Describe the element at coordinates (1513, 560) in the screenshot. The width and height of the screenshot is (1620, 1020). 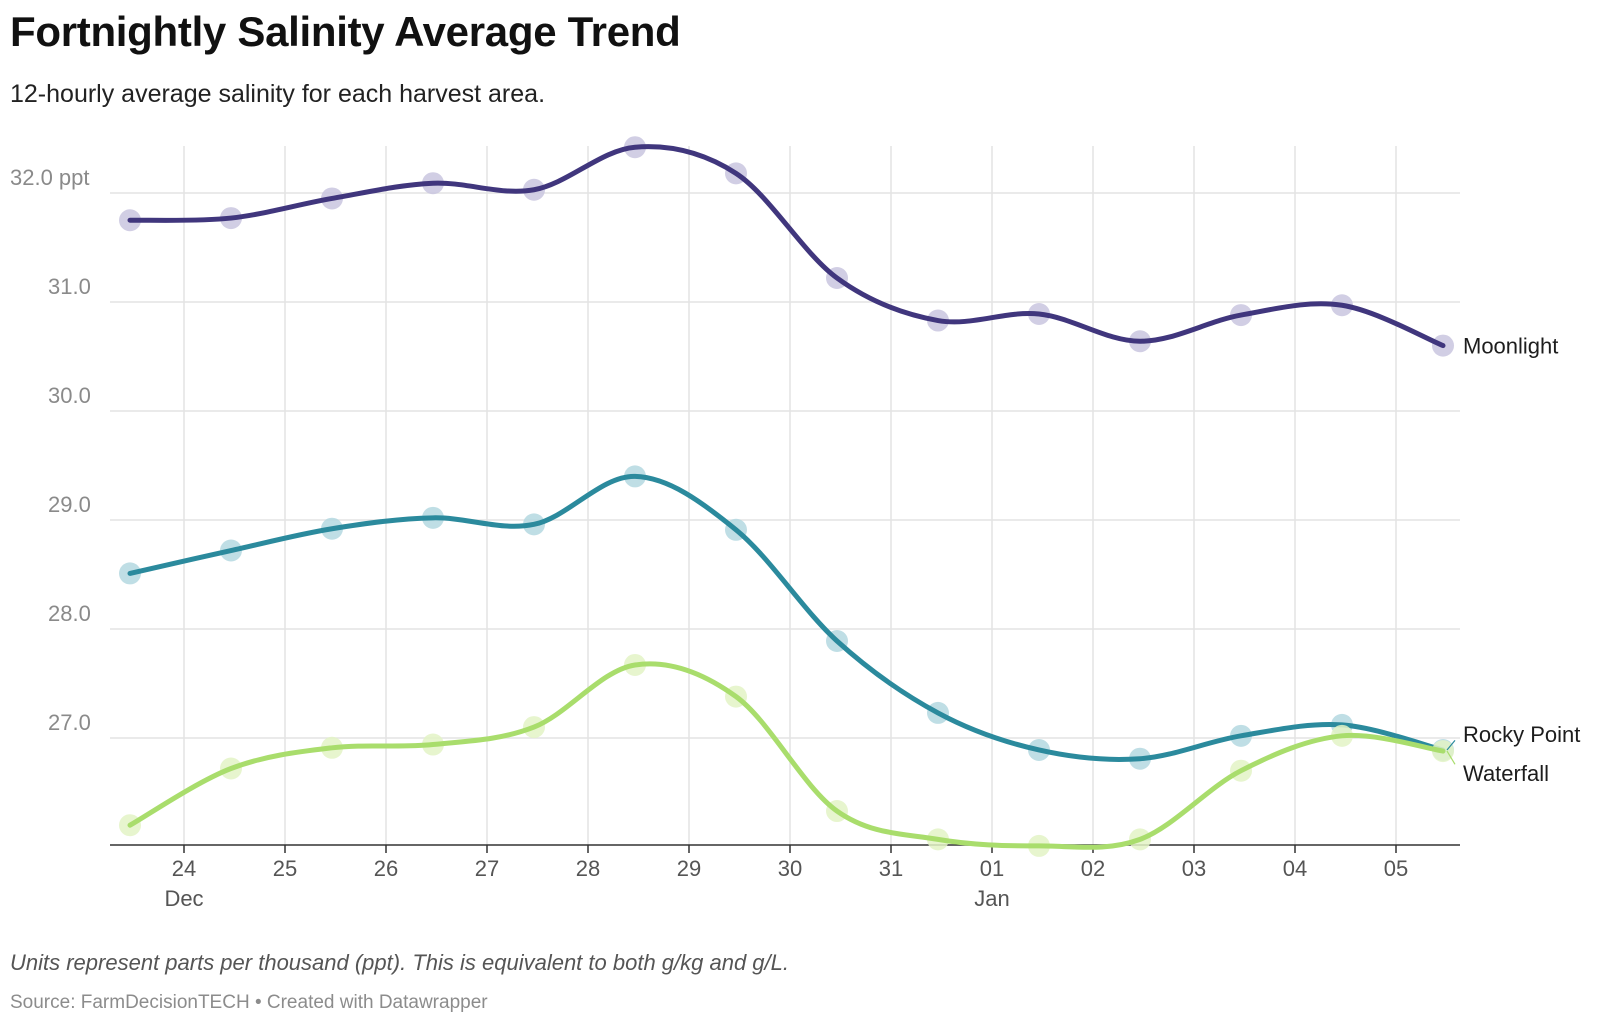
I see `label-layer: Moonlight Rocky Point Waterfall` at that location.